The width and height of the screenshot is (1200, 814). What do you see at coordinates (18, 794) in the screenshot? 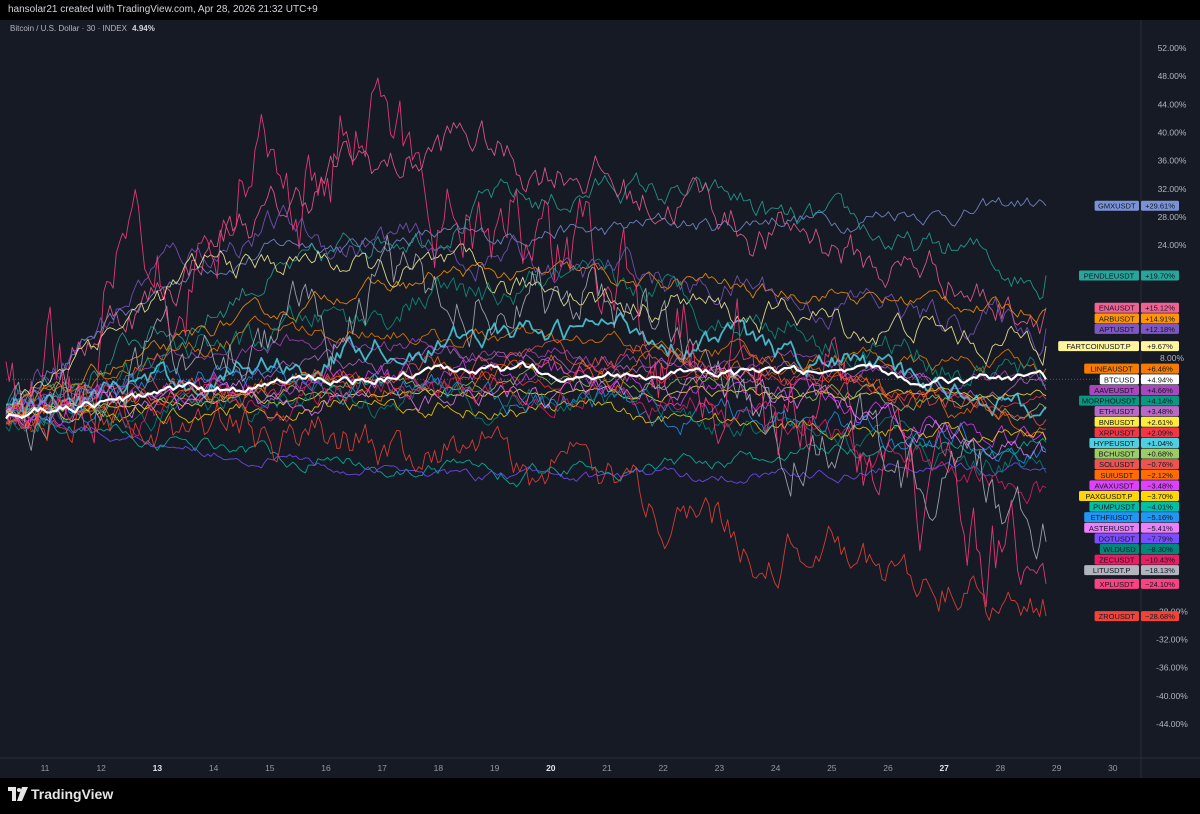
I see `tradingview-logo-icon` at bounding box center [18, 794].